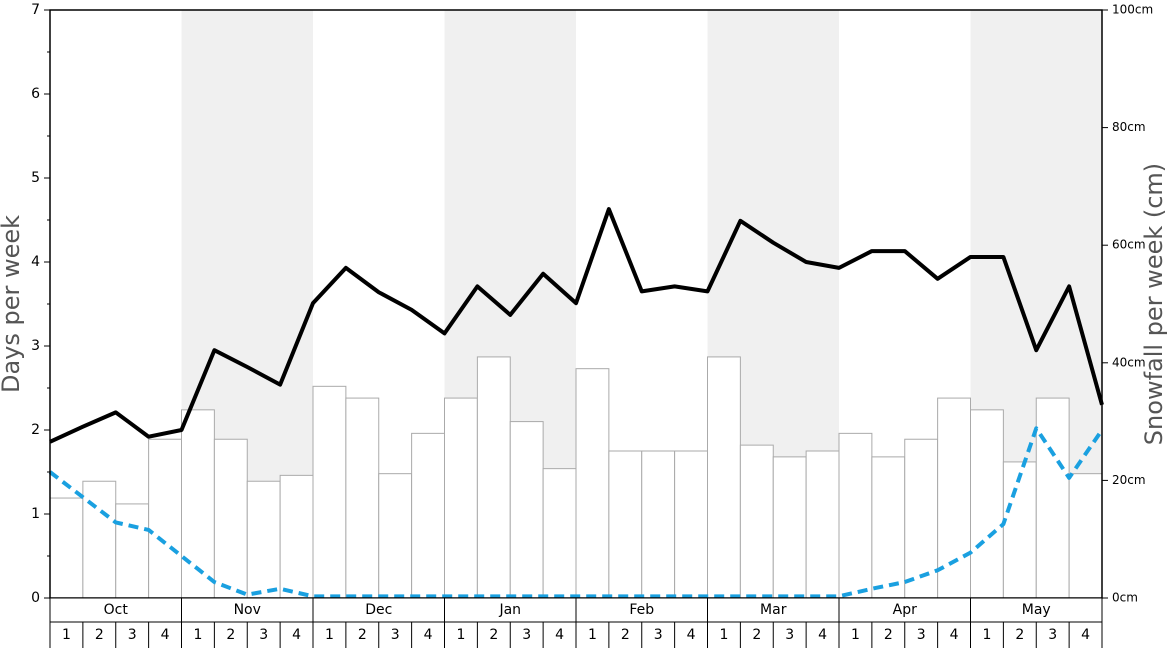 The image size is (1168, 648). What do you see at coordinates (1036, 610) in the screenshot?
I see `month-label: May` at bounding box center [1036, 610].